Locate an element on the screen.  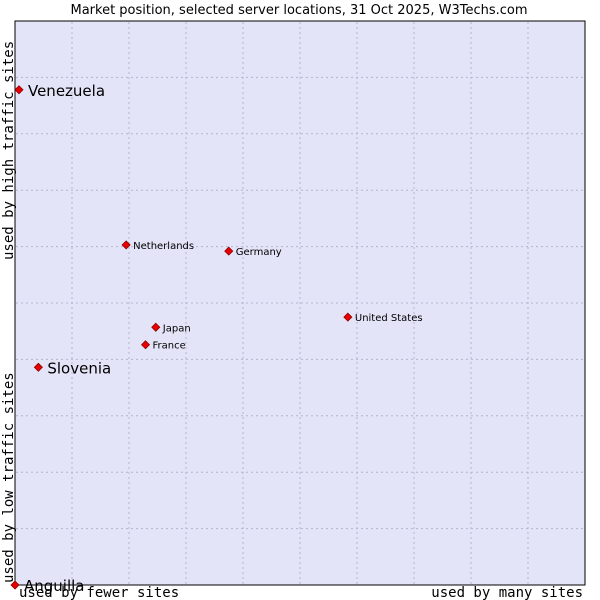
x-axis-label-right: used by many sites is located at coordinates (507, 592).